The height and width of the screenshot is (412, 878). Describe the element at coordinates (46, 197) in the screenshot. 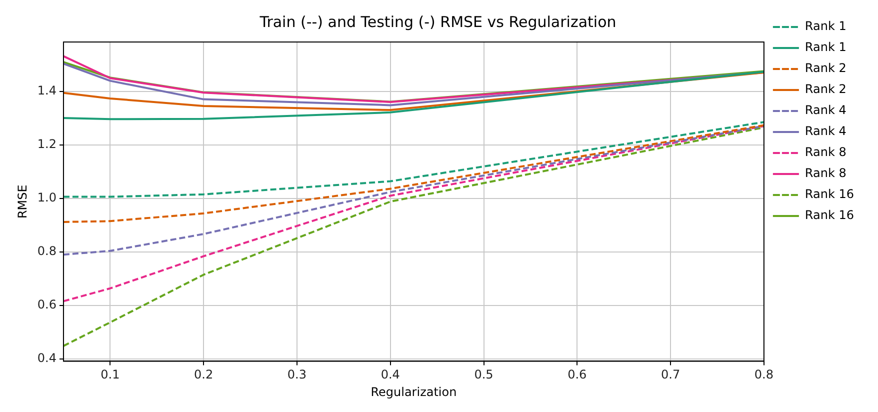

I see `y-tick-label: 1.0` at that location.